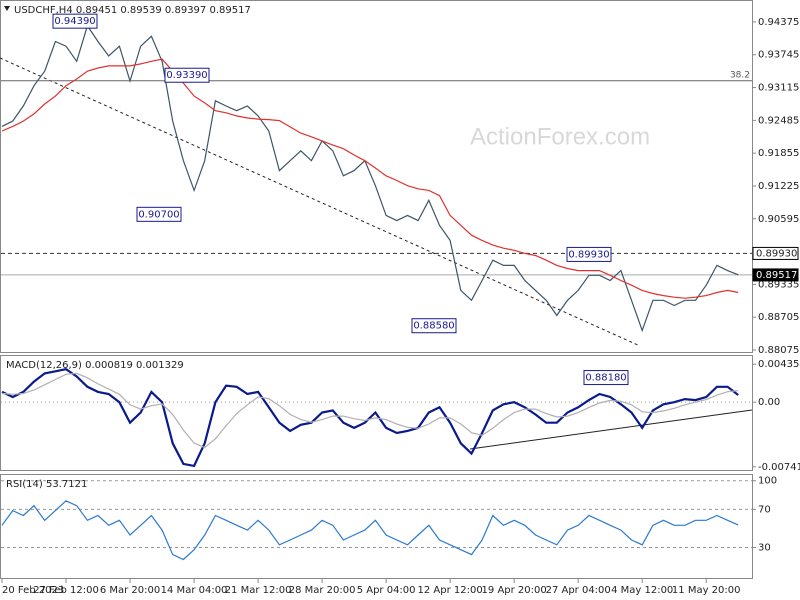 This screenshot has height=600, width=800. I want to click on x-tick-label: 12 Apr 12:00, so click(450, 590).